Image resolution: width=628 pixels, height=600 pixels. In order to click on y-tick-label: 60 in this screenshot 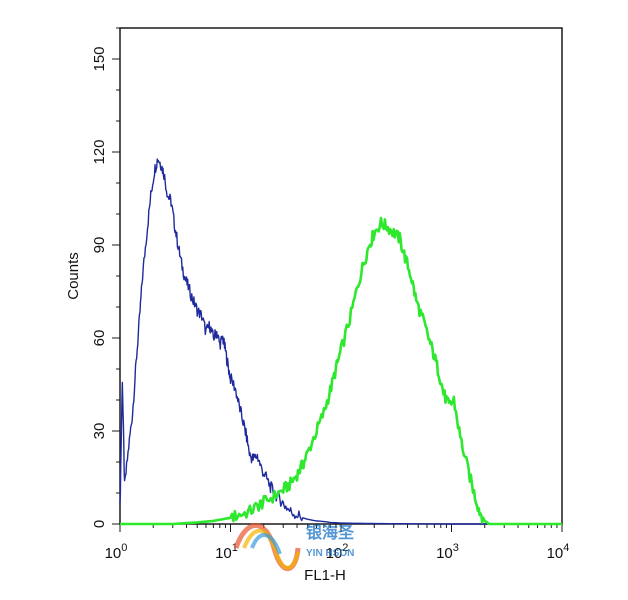, I will do `click(99, 338)`.